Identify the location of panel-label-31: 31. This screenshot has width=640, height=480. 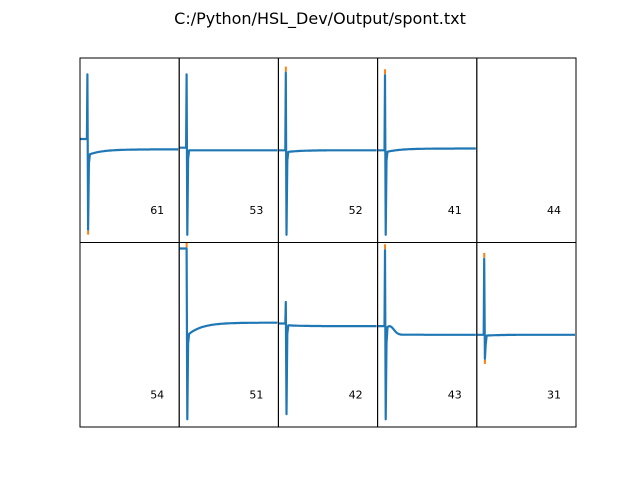
(554, 395).